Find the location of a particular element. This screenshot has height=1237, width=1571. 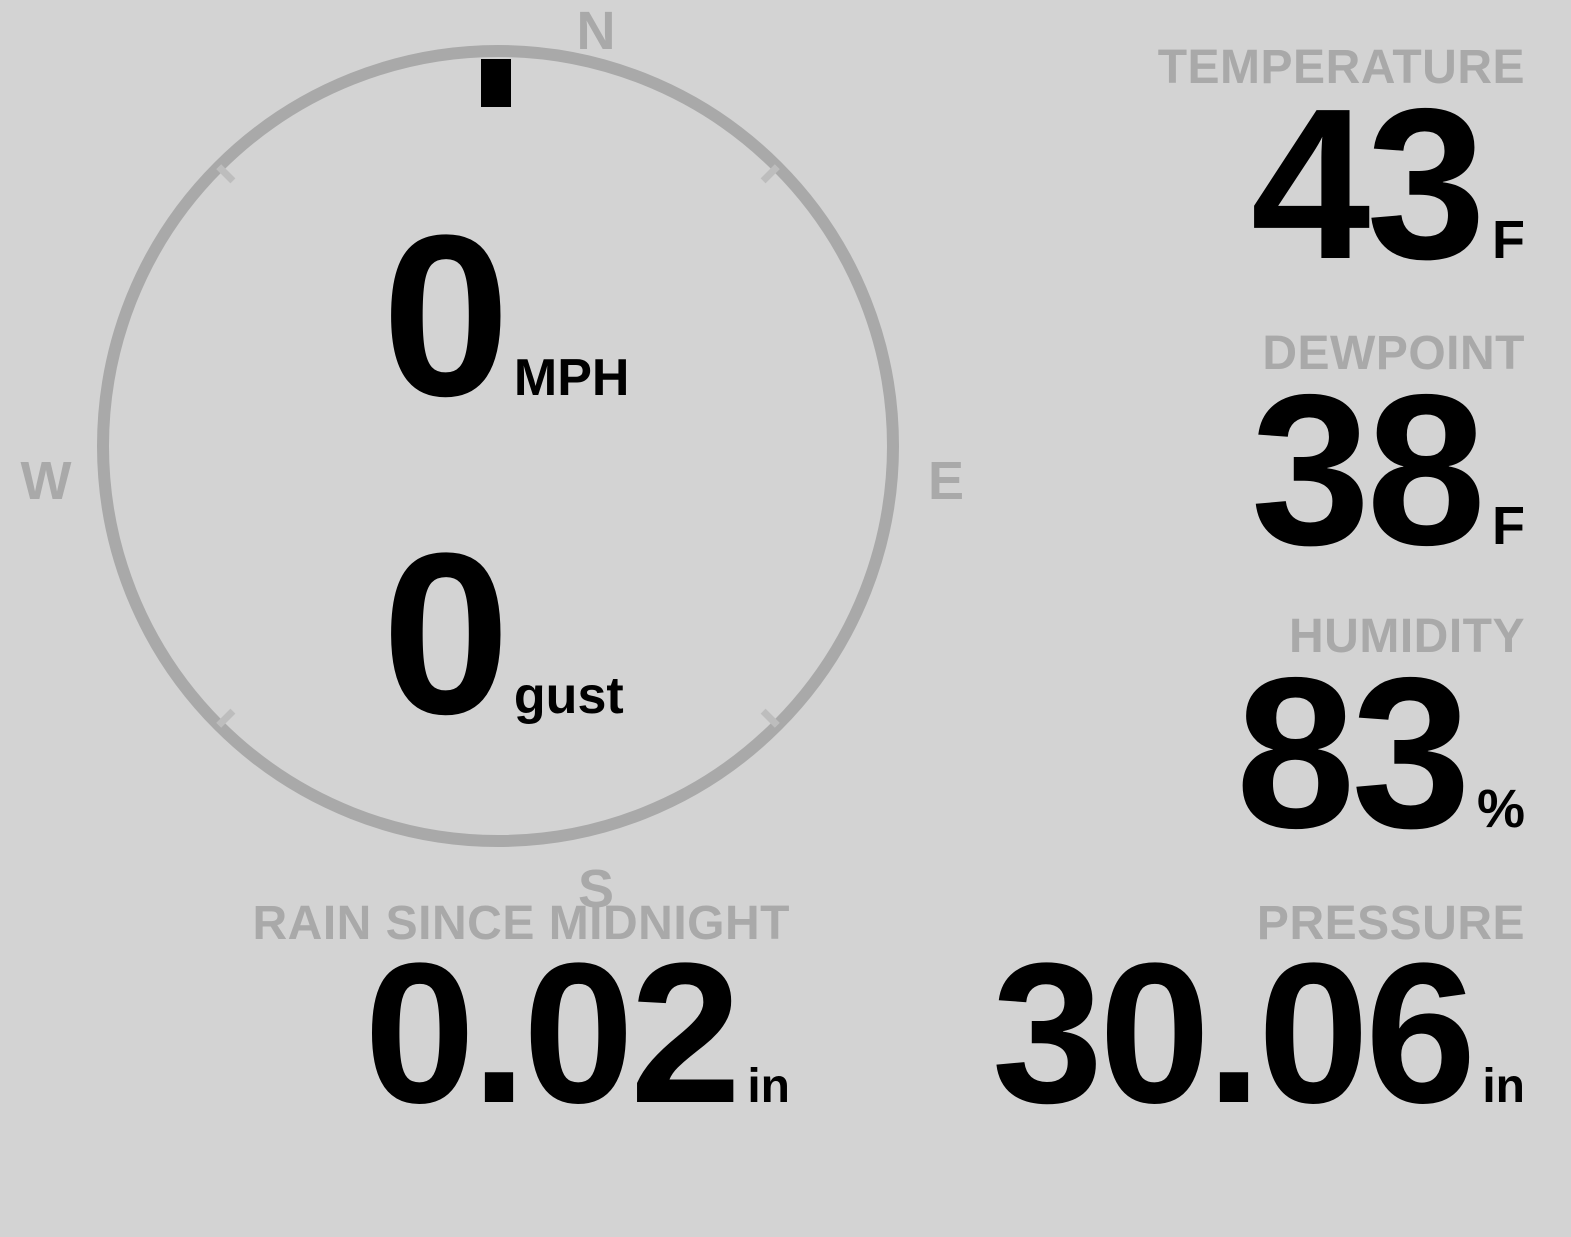

pressure-unit: in is located at coordinates (1503, 1086).